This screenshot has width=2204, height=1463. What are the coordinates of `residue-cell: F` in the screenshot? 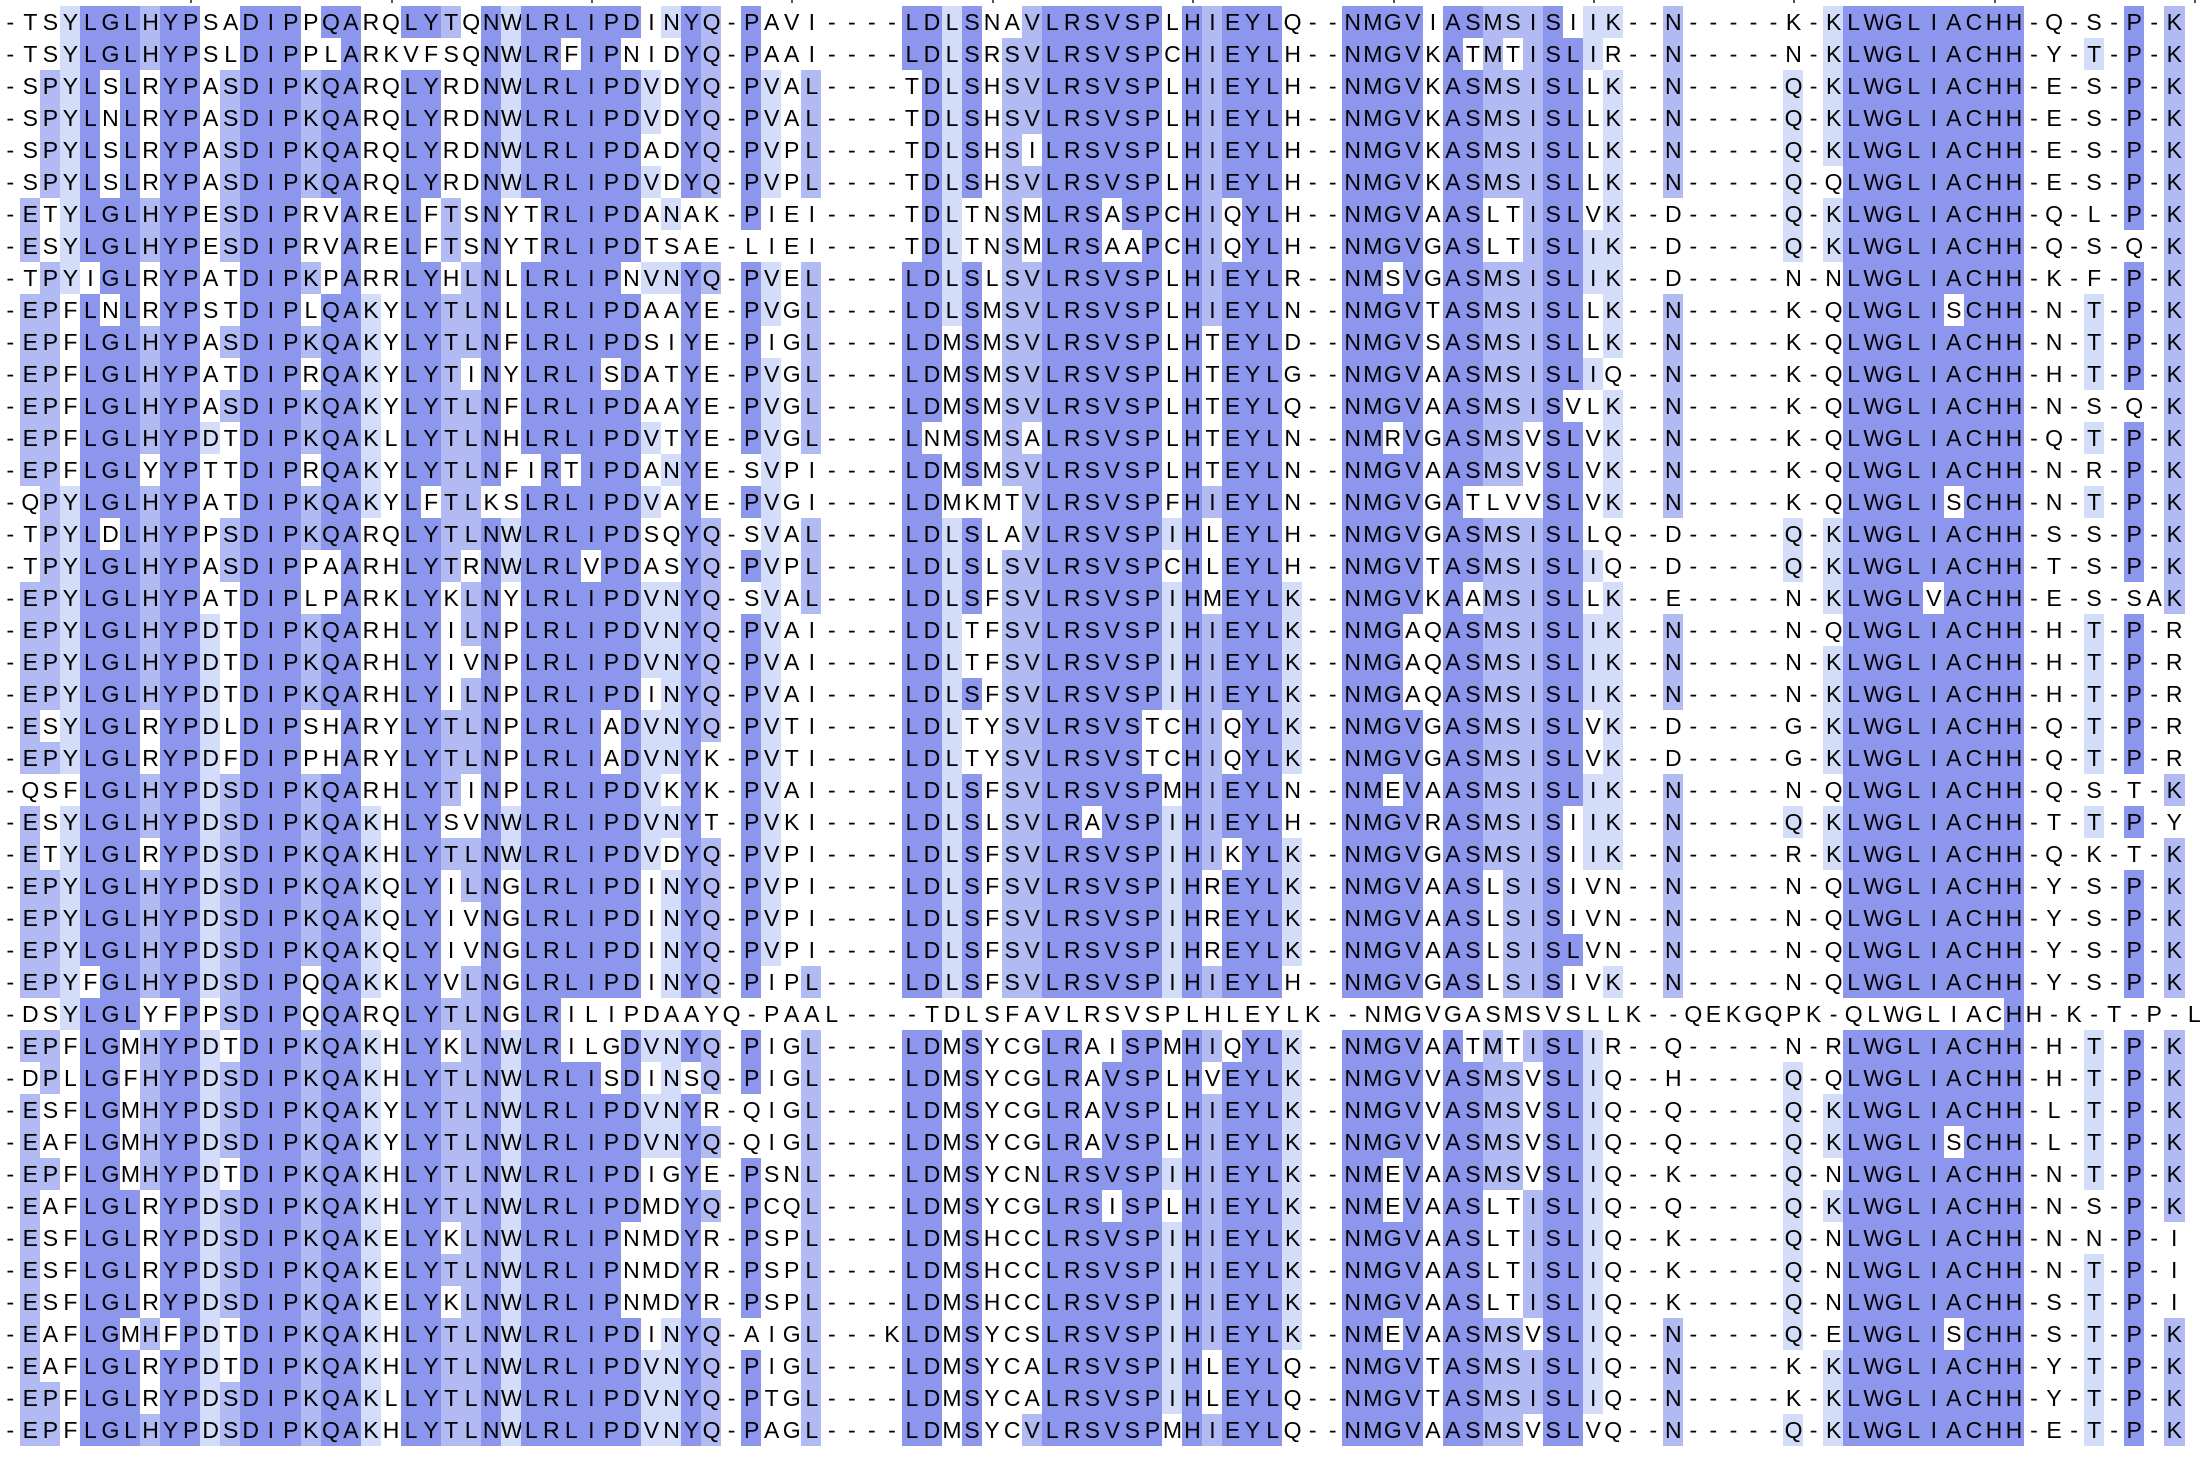 It's located at (70, 1334).